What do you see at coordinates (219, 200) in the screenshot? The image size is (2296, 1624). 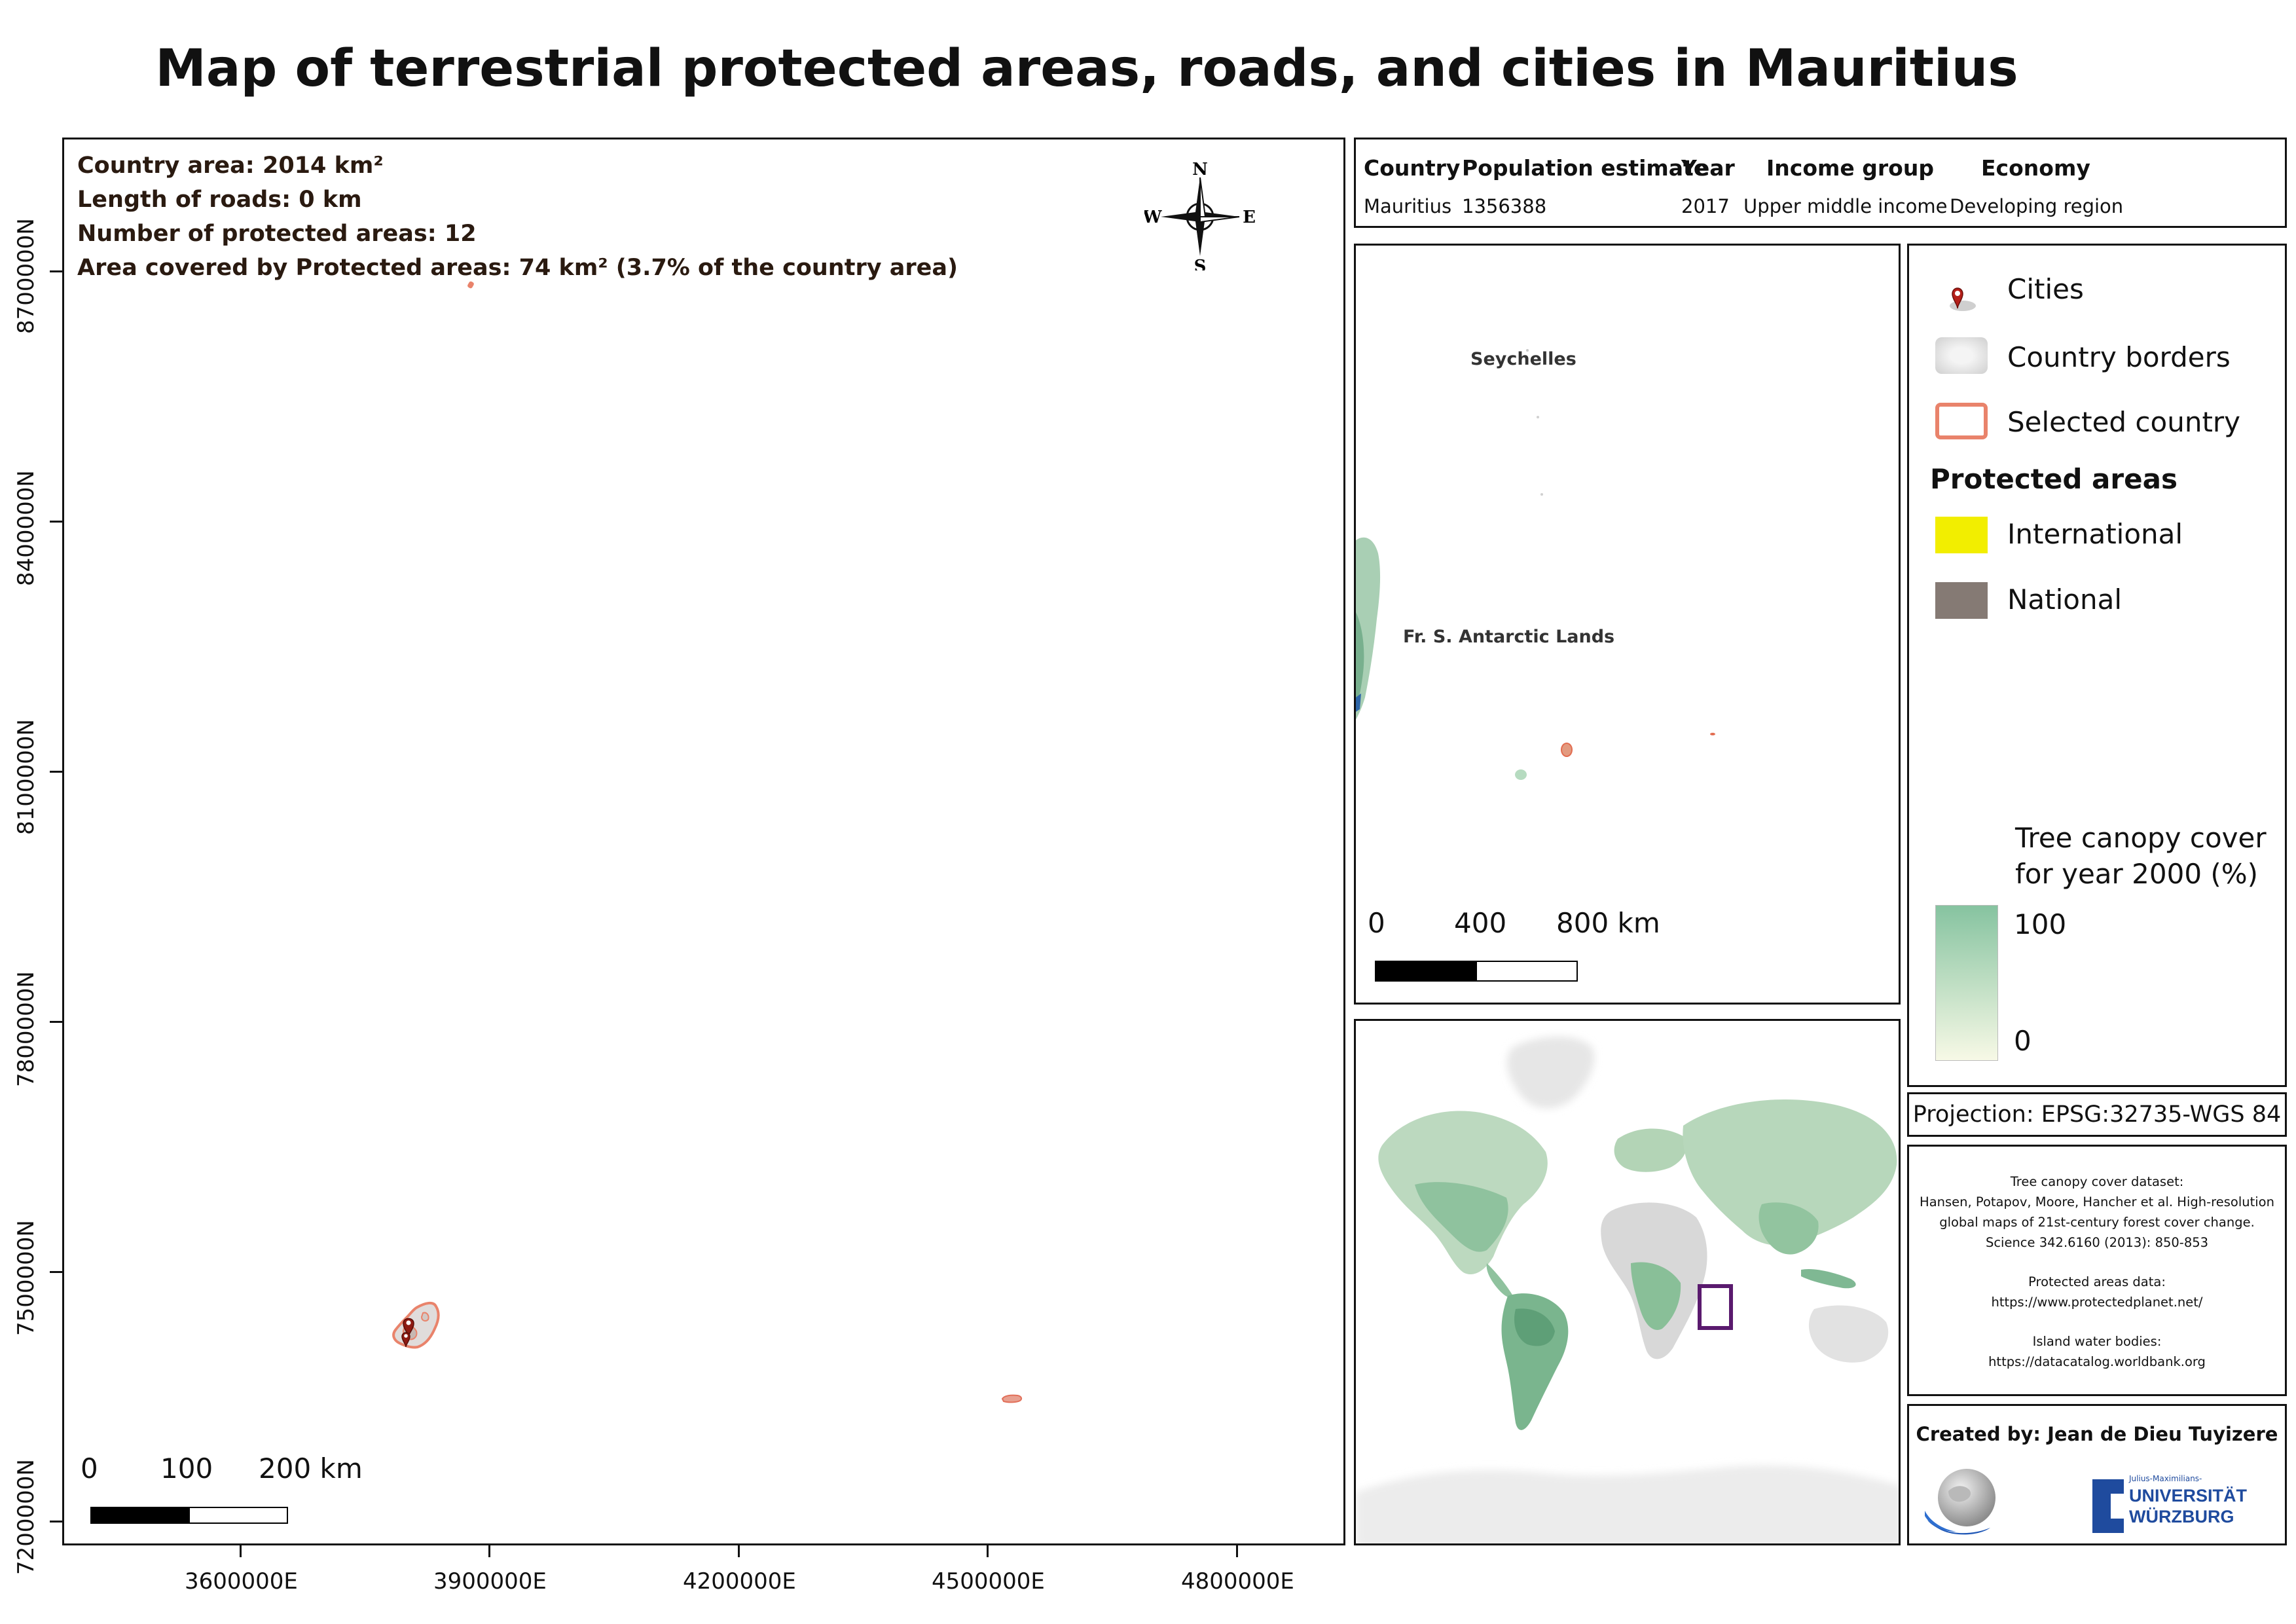 I see `roads-length-stat: Length of roads: 0 km` at bounding box center [219, 200].